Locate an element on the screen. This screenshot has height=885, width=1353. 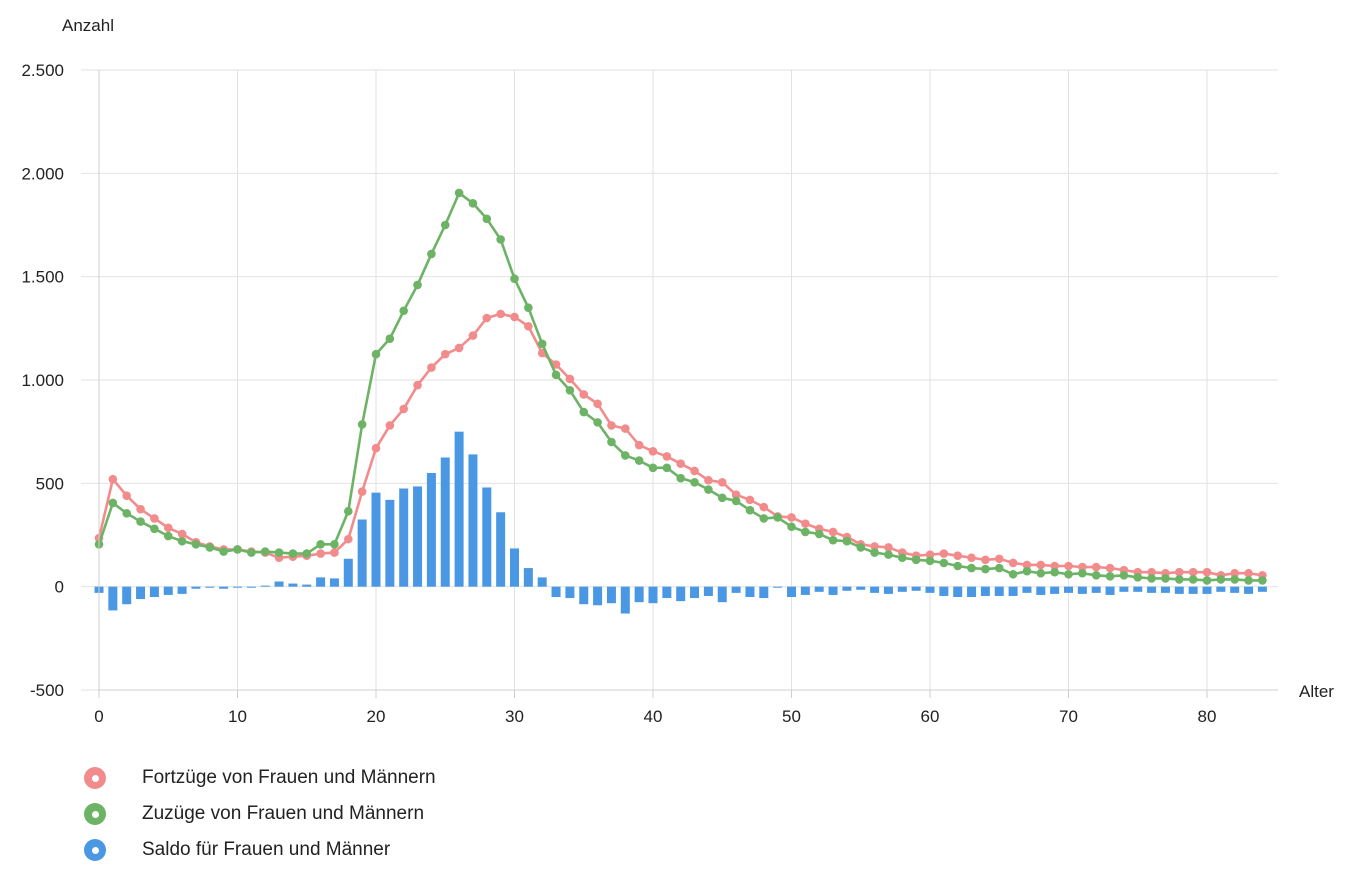
y-tick-label: 2.000 is located at coordinates (42, 173).